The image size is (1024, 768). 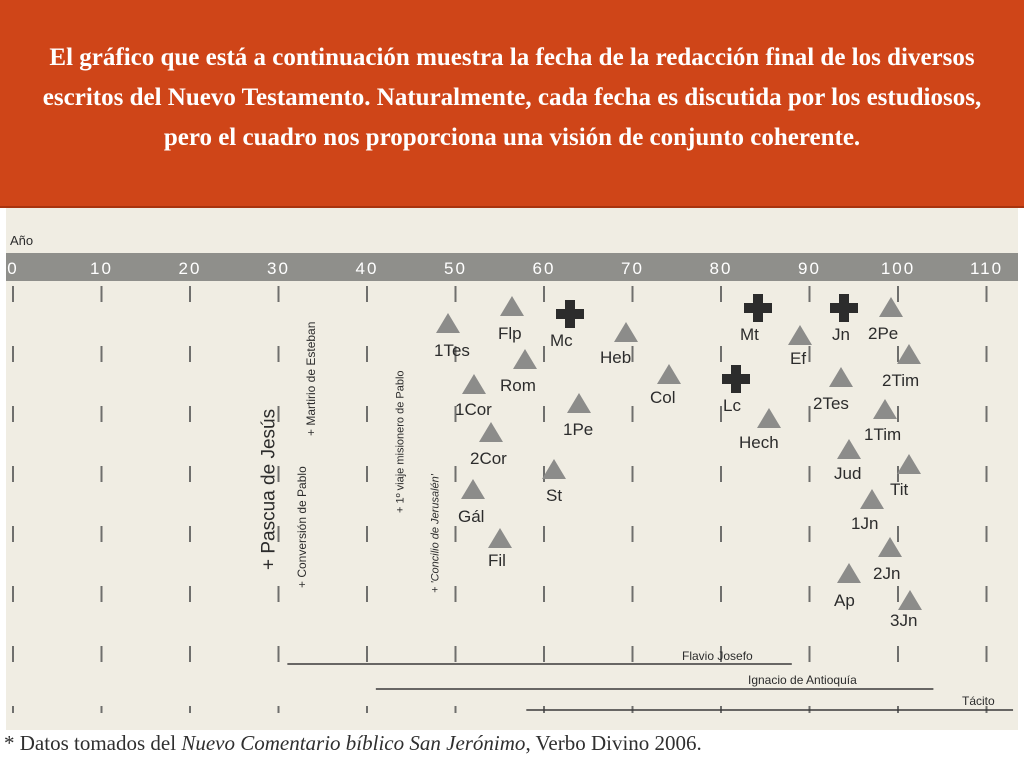 What do you see at coordinates (544, 268) in the screenshot?
I see `tick-label-60: 60` at bounding box center [544, 268].